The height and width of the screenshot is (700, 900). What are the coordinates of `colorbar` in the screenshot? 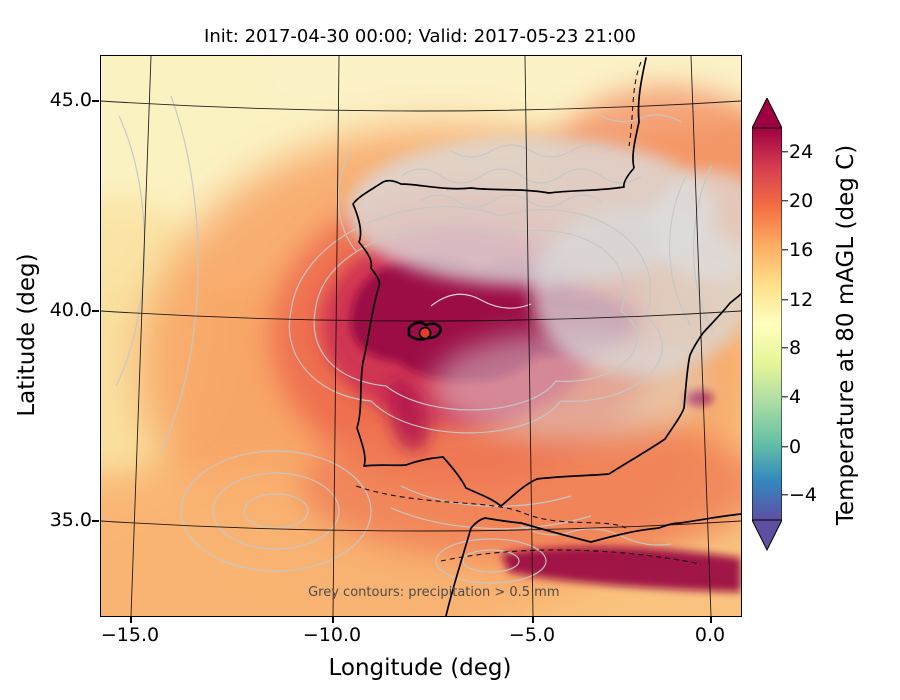 It's located at (767, 325).